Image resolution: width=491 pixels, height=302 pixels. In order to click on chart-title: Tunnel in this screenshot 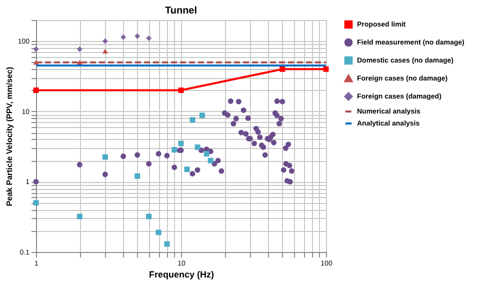, I will do `click(181, 11)`.